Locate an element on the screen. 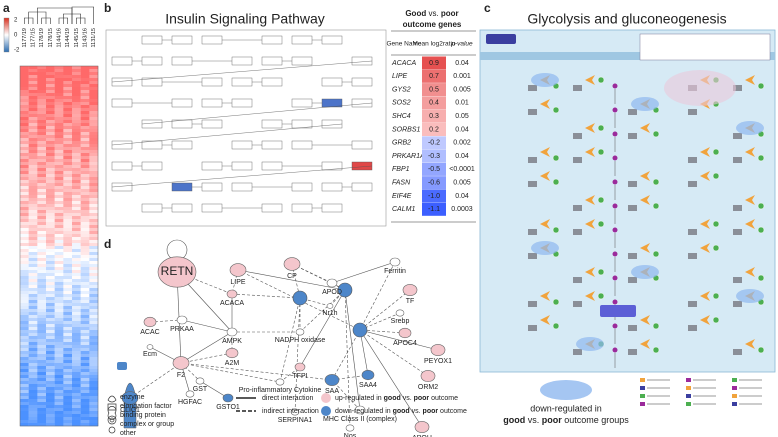 The height and width of the screenshot is (437, 778). interaction-edge is located at coordinates (364, 352).